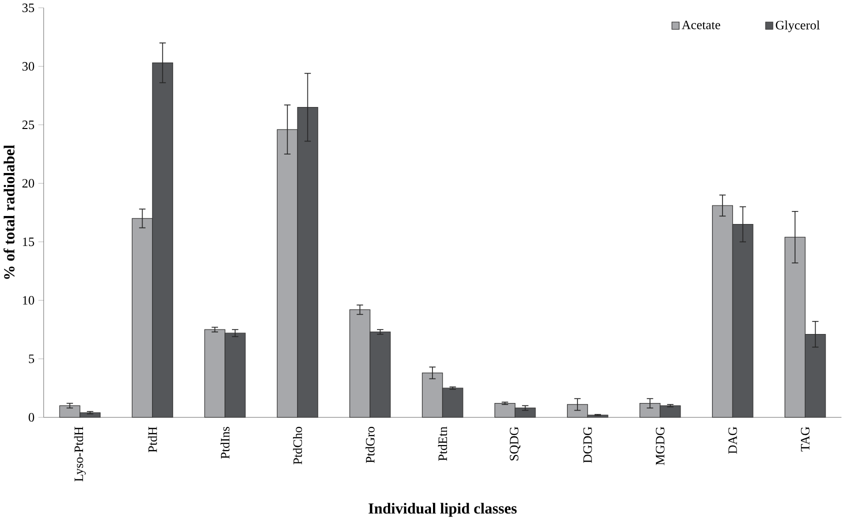 This screenshot has height=520, width=845. Describe the element at coordinates (28, 241) in the screenshot. I see `y-tick-label: 15` at that location.